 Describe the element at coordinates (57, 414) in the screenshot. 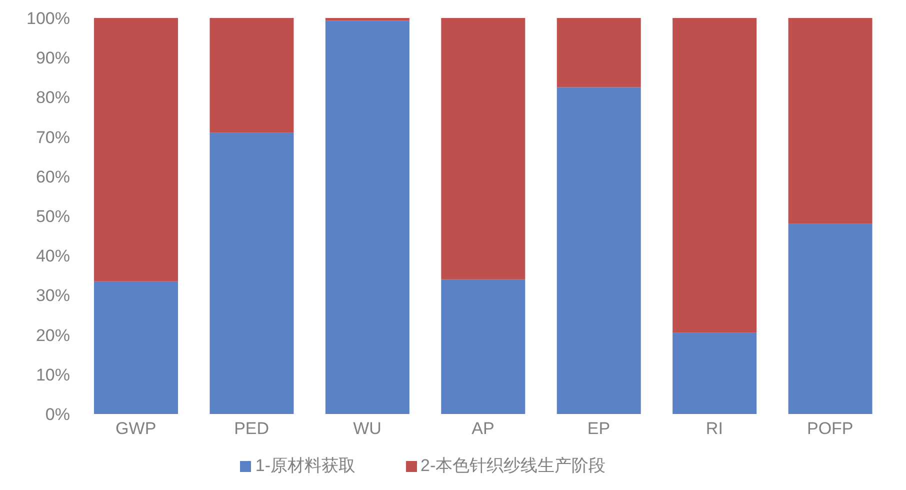

I see `y-tick-label: 0%` at that location.